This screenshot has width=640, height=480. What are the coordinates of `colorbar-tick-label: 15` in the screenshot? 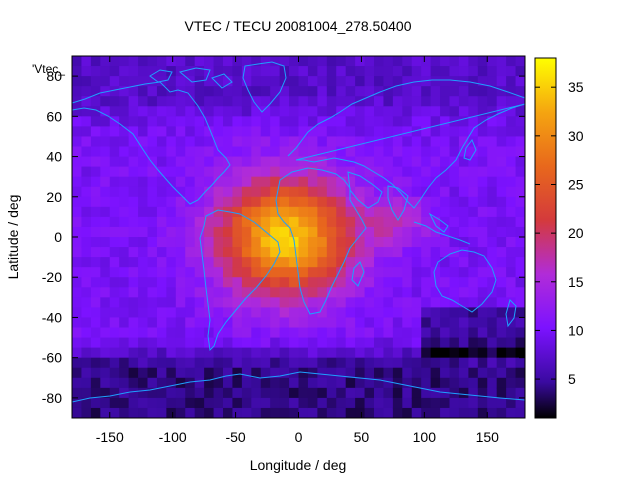 It's located at (576, 282).